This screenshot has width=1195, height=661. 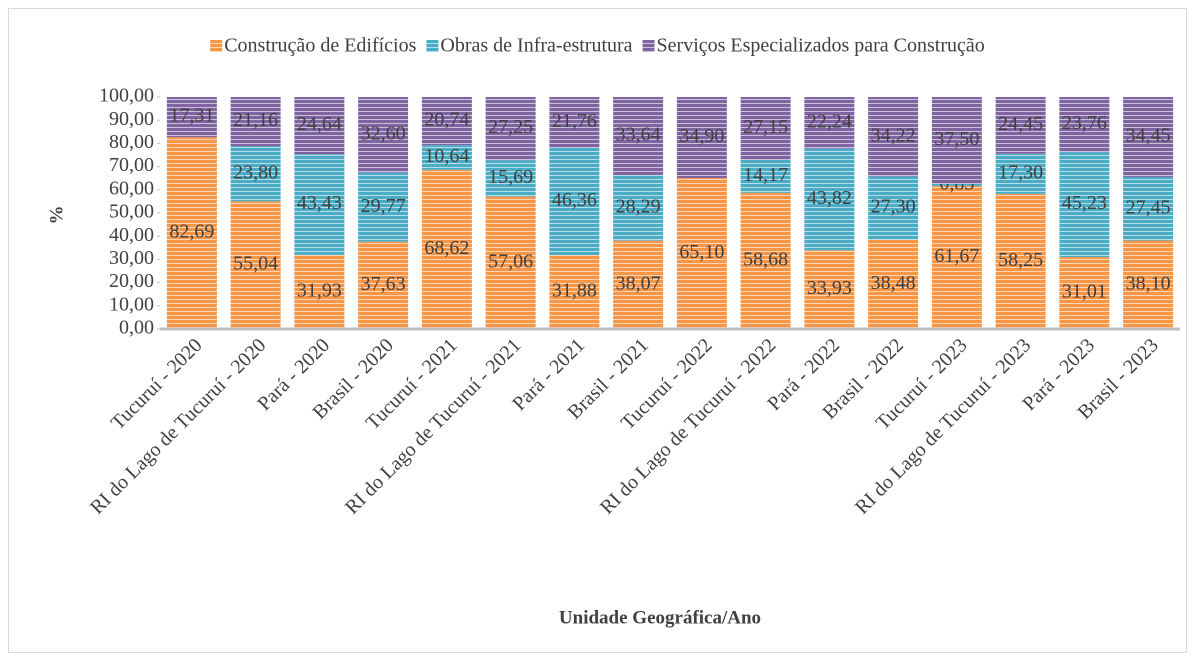 I want to click on data-label: 37,63, so click(x=383, y=284).